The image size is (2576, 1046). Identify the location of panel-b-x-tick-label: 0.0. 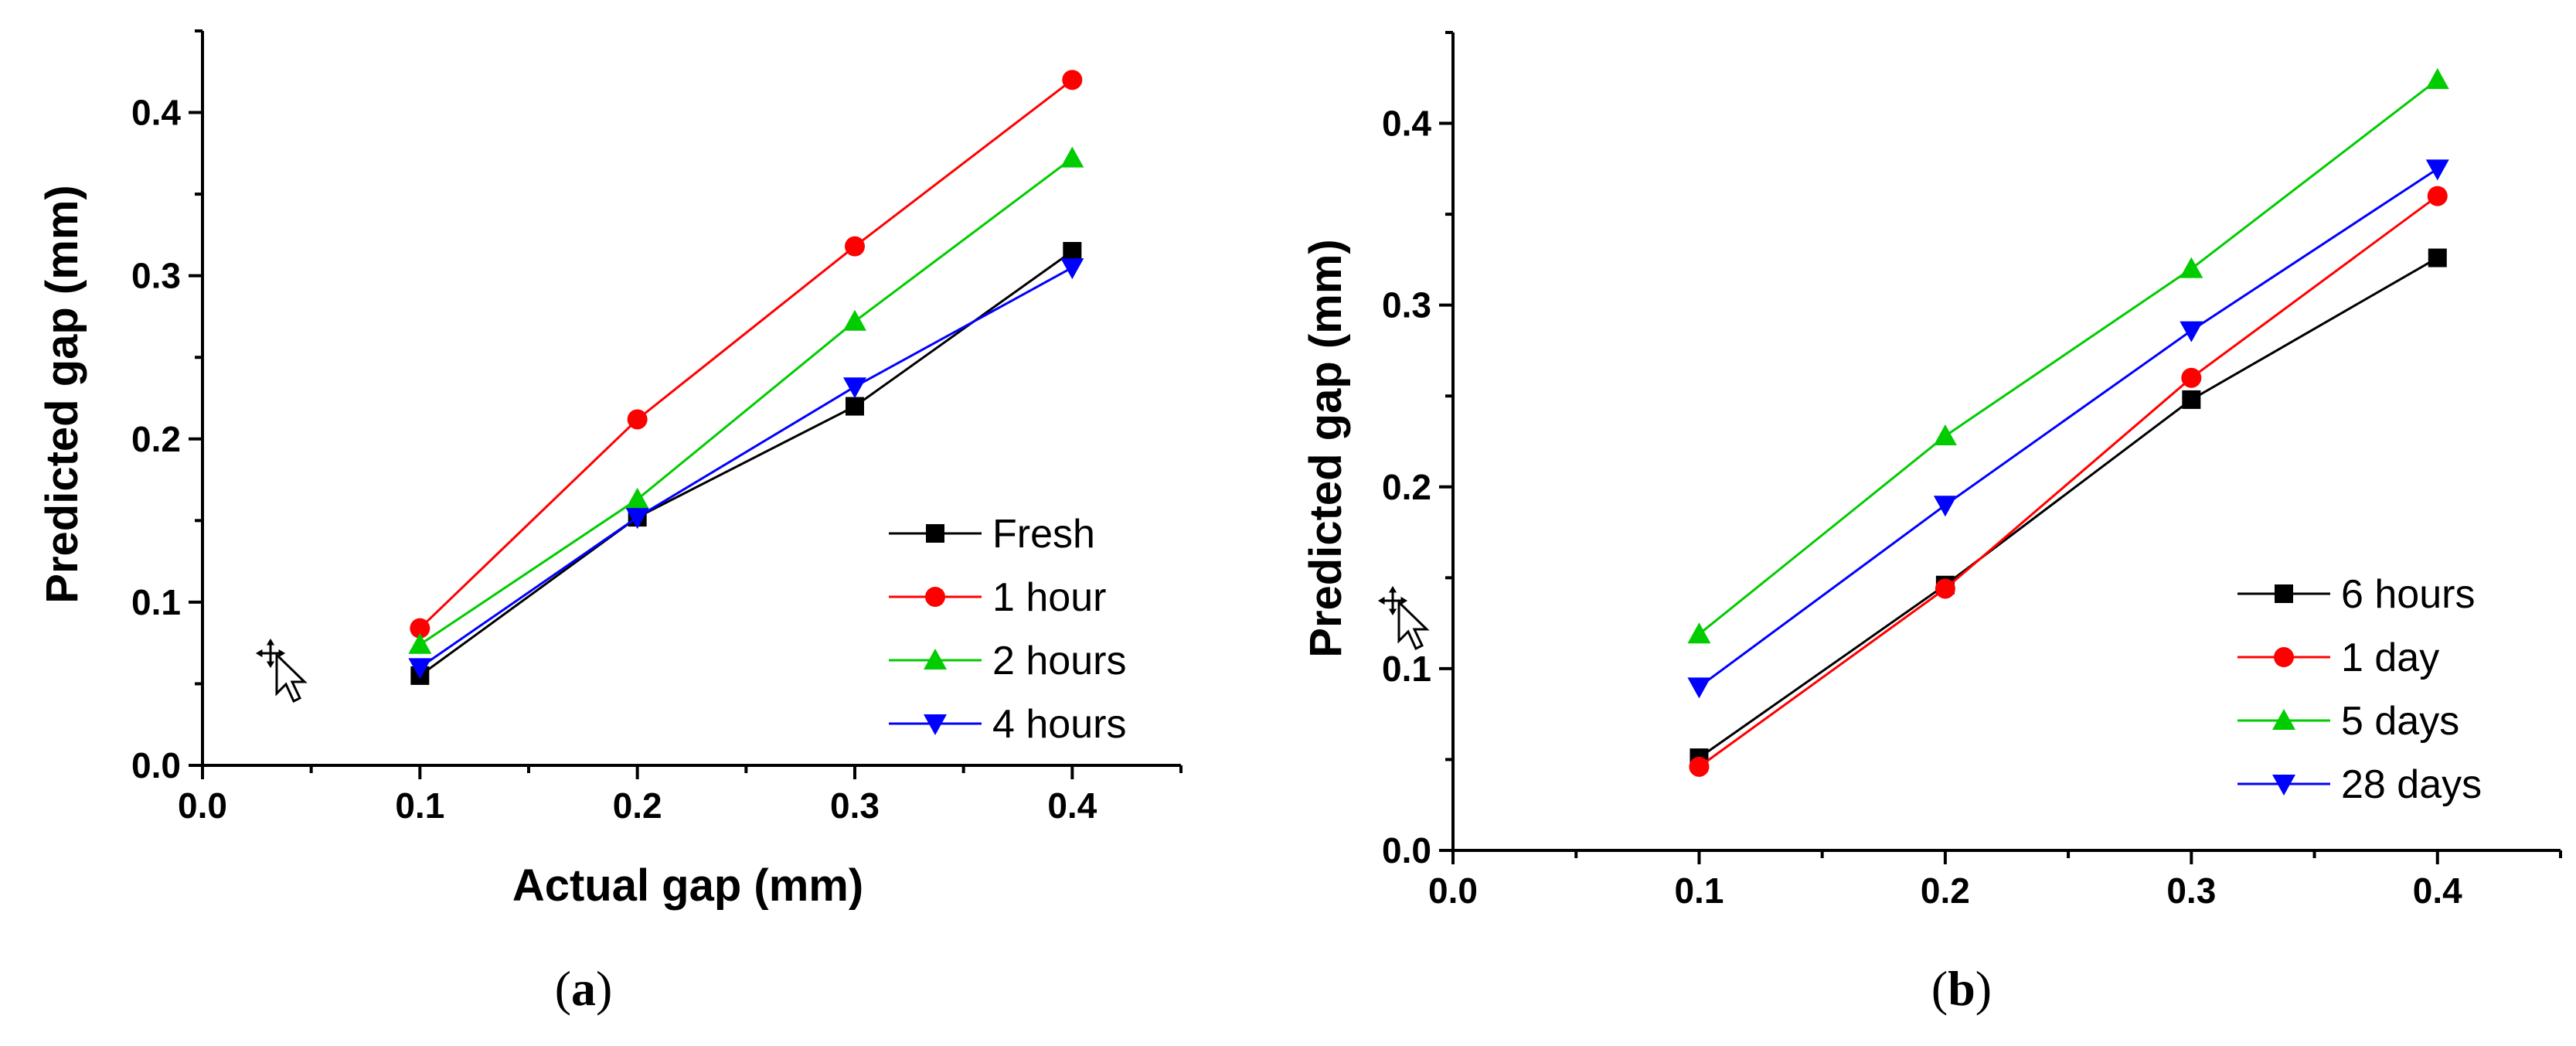
(1453, 891).